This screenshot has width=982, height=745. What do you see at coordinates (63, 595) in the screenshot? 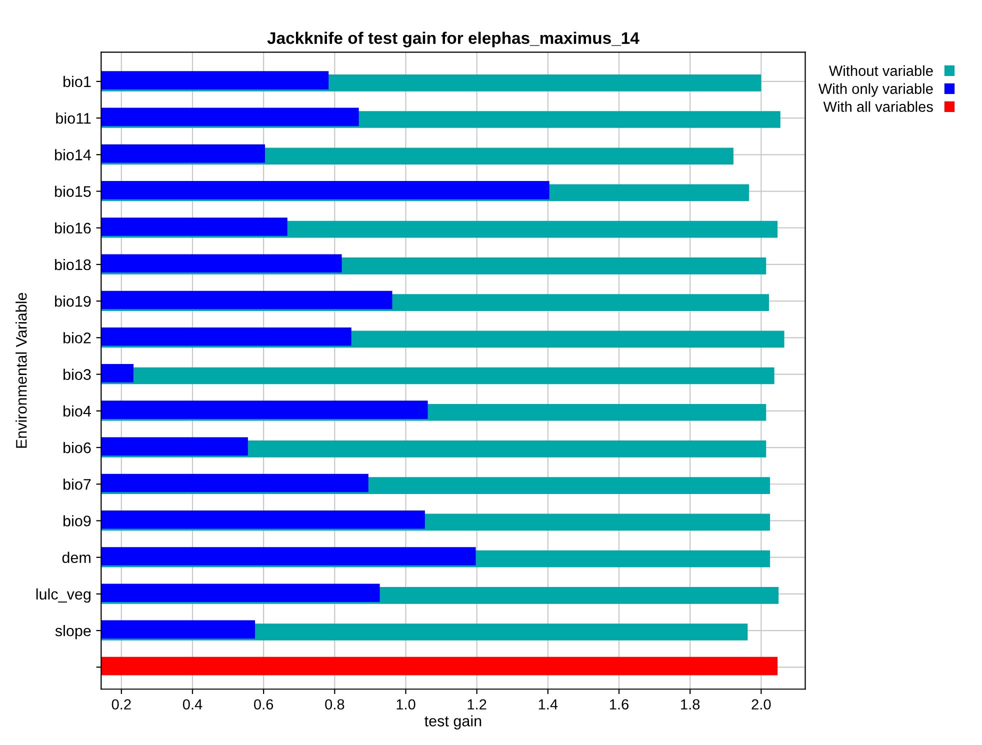
I see `y-tick-label: lulc_veg` at bounding box center [63, 595].